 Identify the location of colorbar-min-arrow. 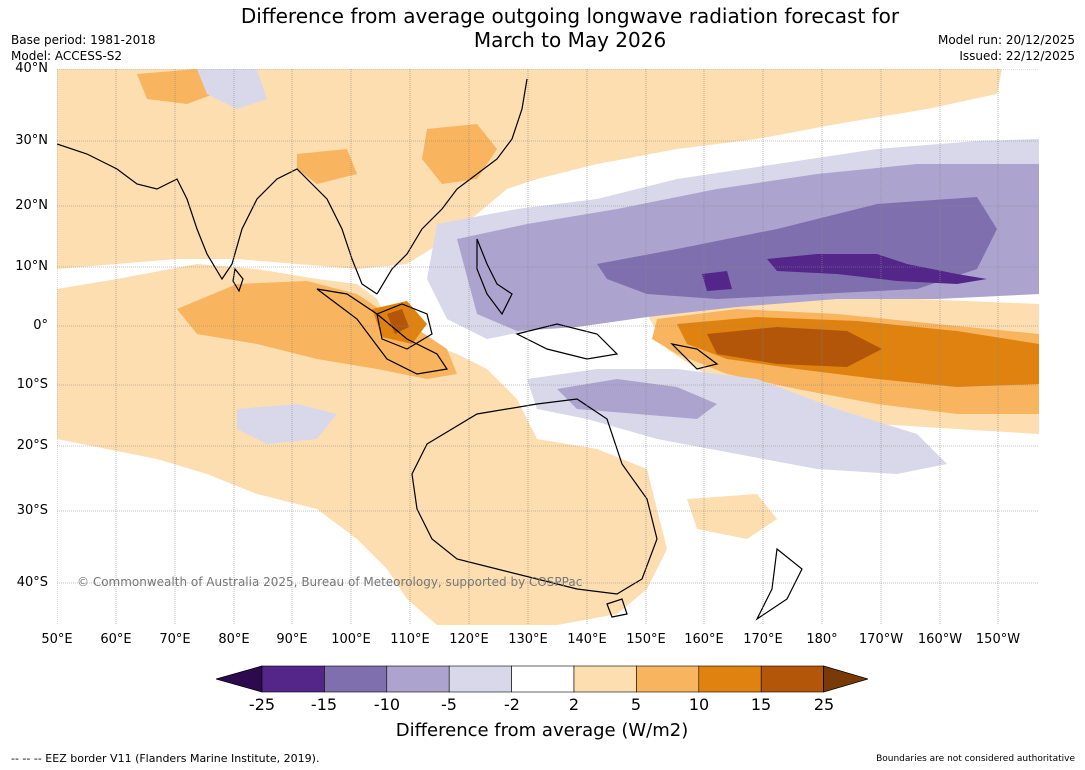
(239, 679).